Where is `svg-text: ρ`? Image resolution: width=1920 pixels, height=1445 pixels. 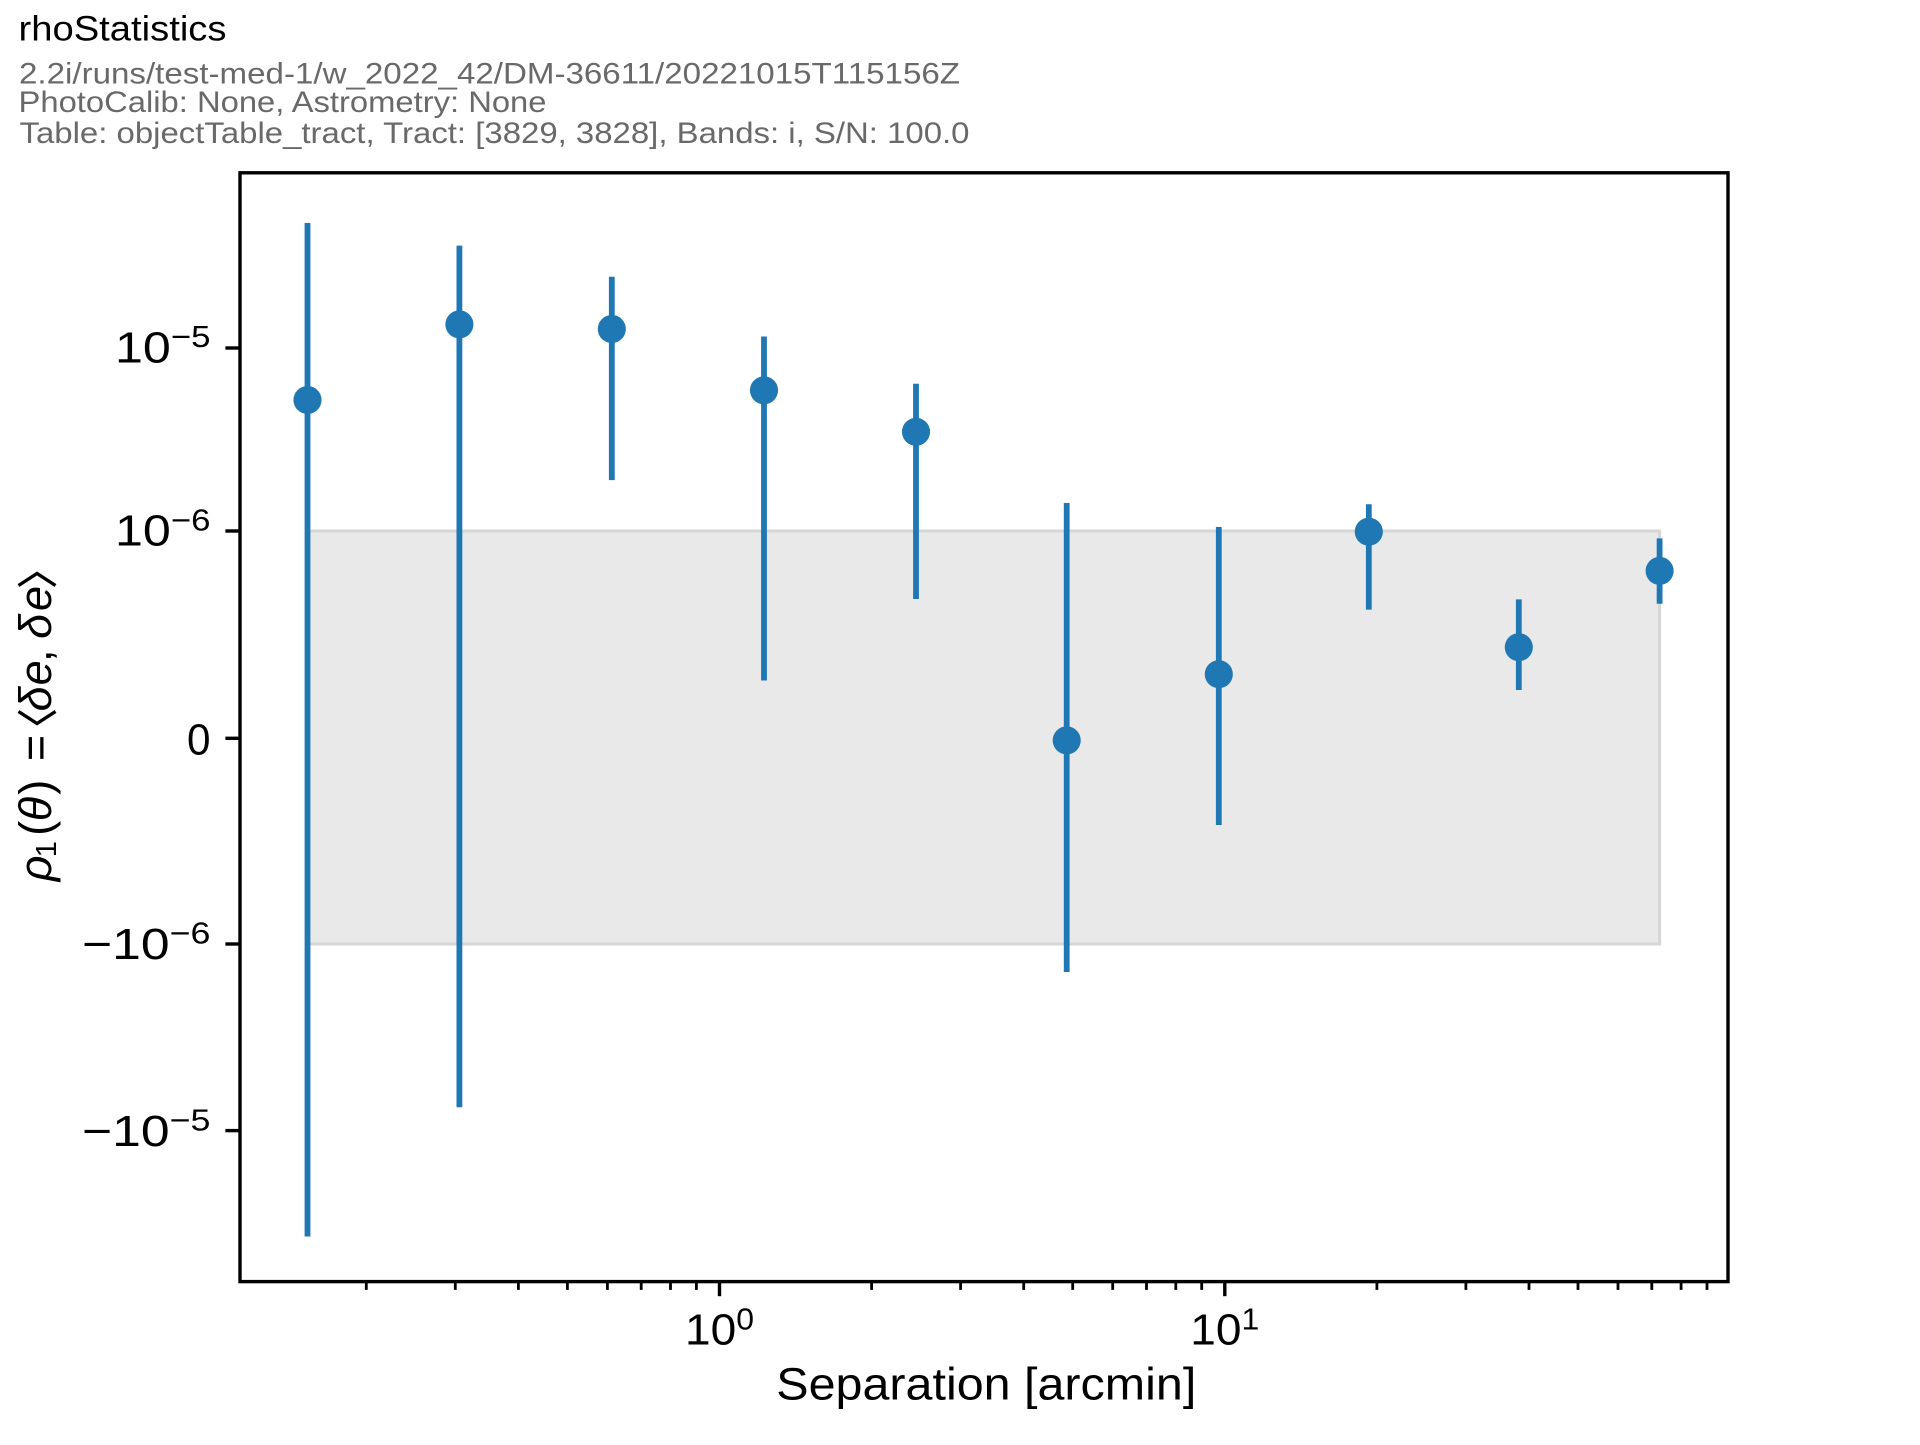 svg-text: ρ is located at coordinates (35, 869).